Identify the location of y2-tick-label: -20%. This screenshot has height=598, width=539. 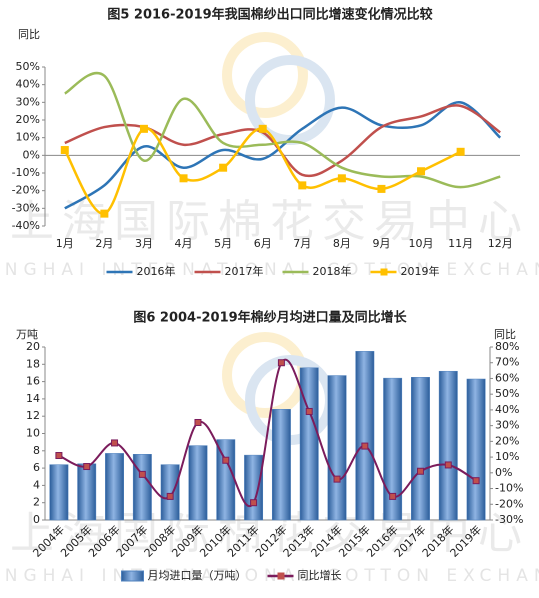
(509, 503).